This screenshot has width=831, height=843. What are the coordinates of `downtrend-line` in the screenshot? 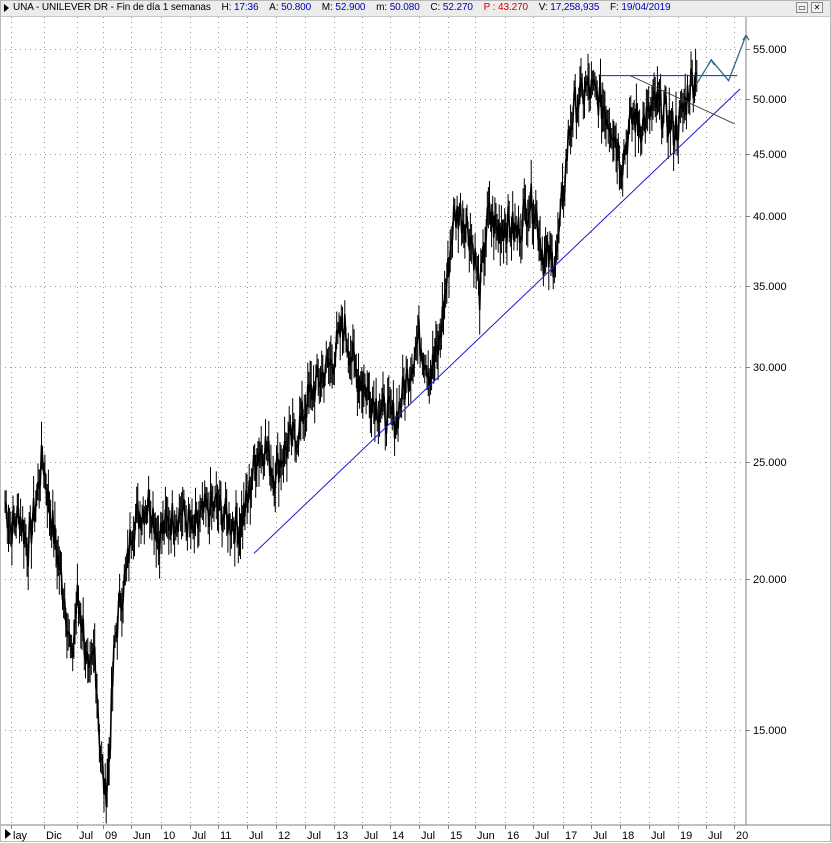 It's located at (682, 100).